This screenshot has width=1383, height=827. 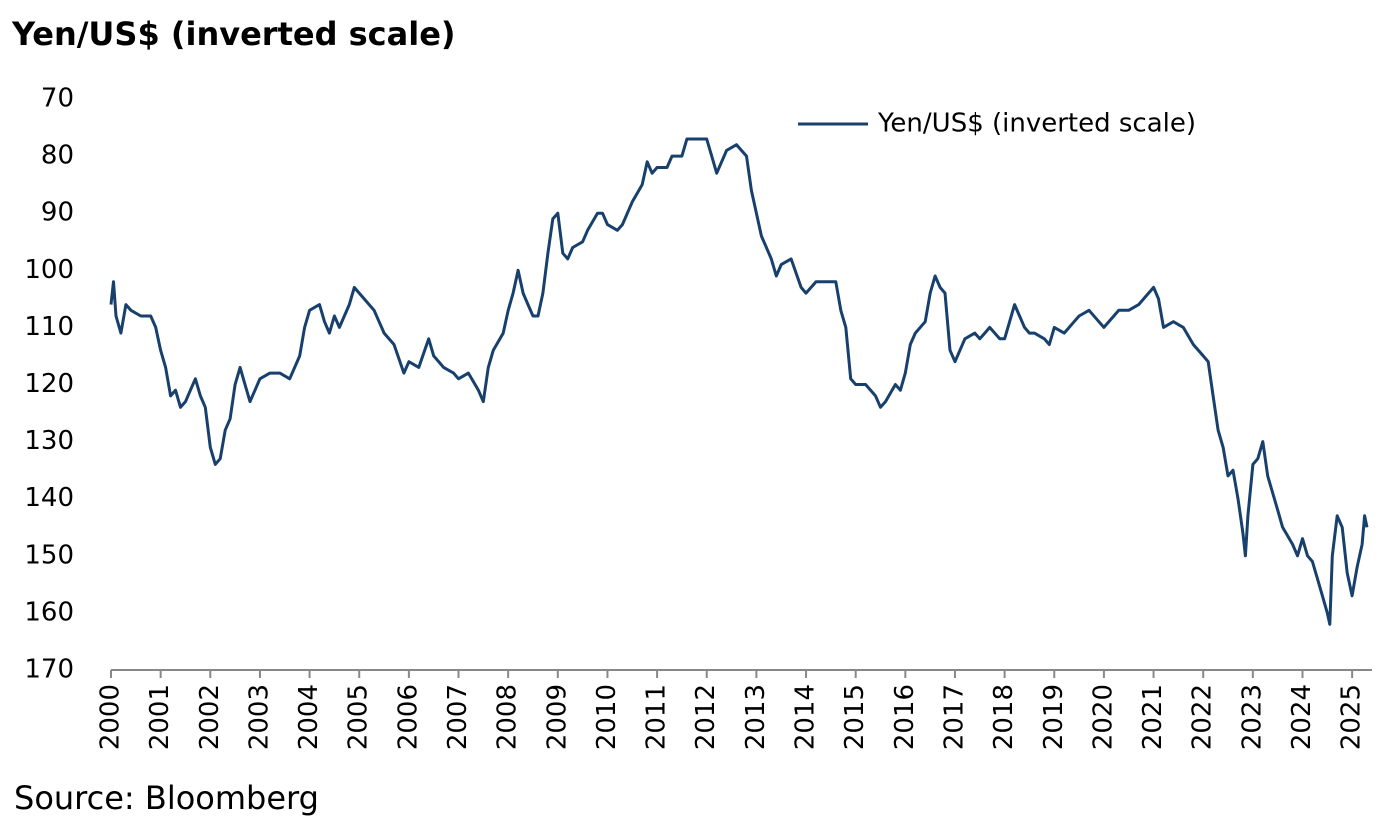 I want to click on x-tick-label: 2025, so click(x=1352, y=717).